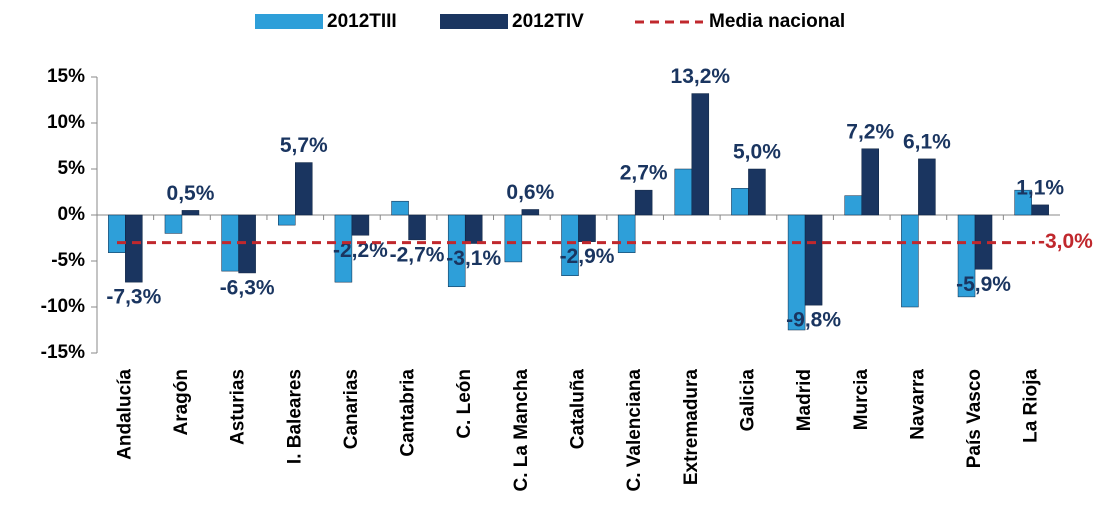  I want to click on reference-label: -3,0%, so click(1065, 241).